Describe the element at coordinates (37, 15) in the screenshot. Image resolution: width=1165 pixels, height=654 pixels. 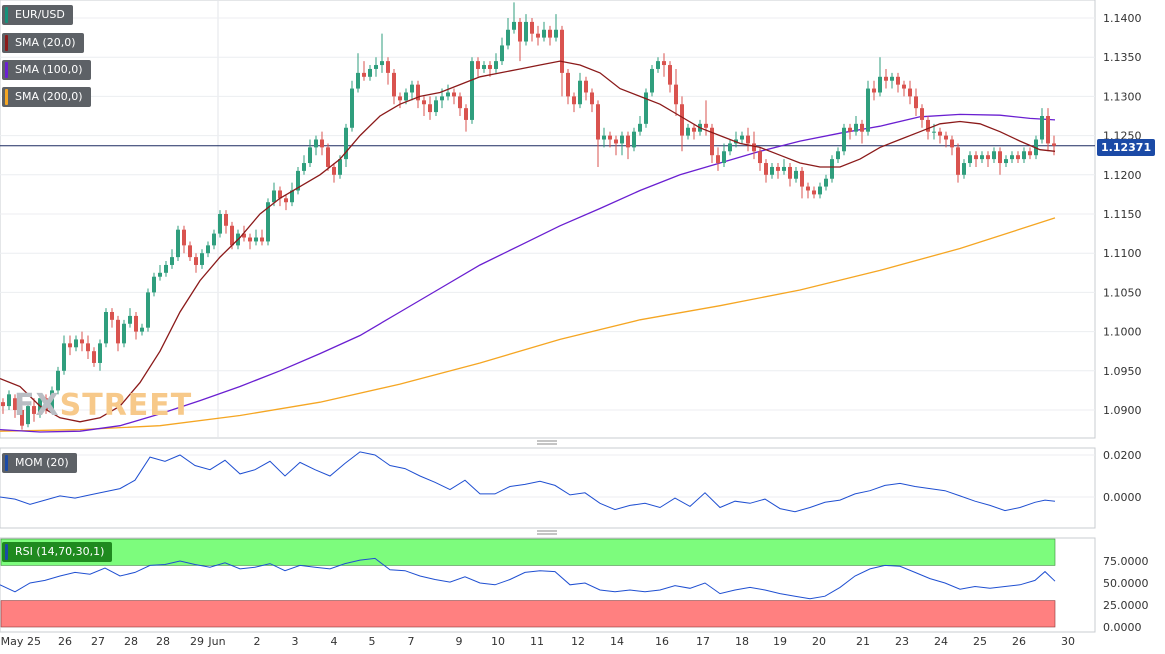
I see `symbol-tag: EUR/USD` at that location.